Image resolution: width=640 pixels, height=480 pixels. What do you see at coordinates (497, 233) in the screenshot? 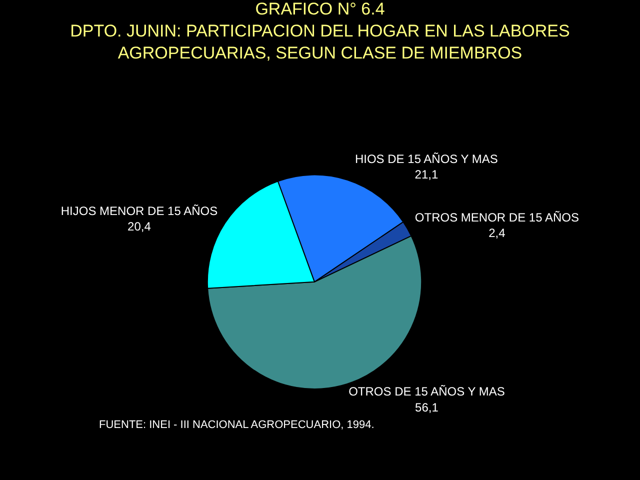
I see `data-label: 2,4` at bounding box center [497, 233].